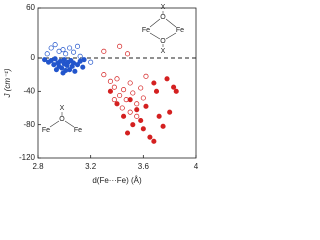  I want to click on x-axis-label: d(Fe···Fe) (Å), so click(117, 180).